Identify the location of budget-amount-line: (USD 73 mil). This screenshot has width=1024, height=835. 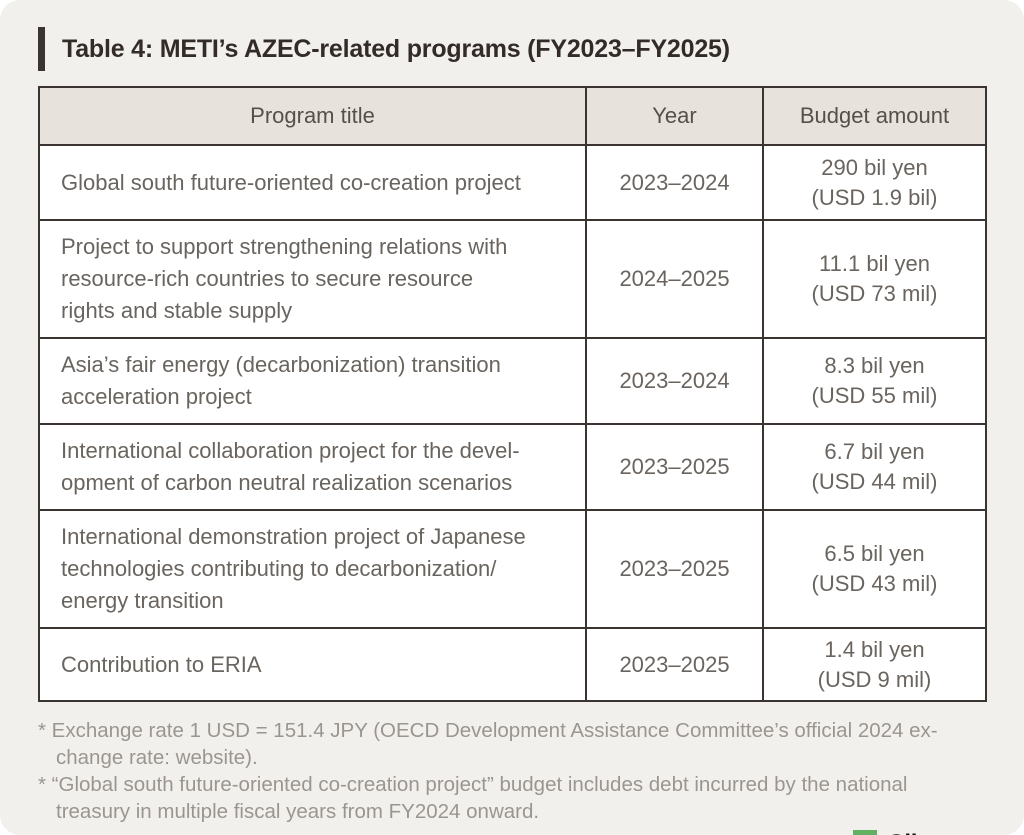
(874, 293).